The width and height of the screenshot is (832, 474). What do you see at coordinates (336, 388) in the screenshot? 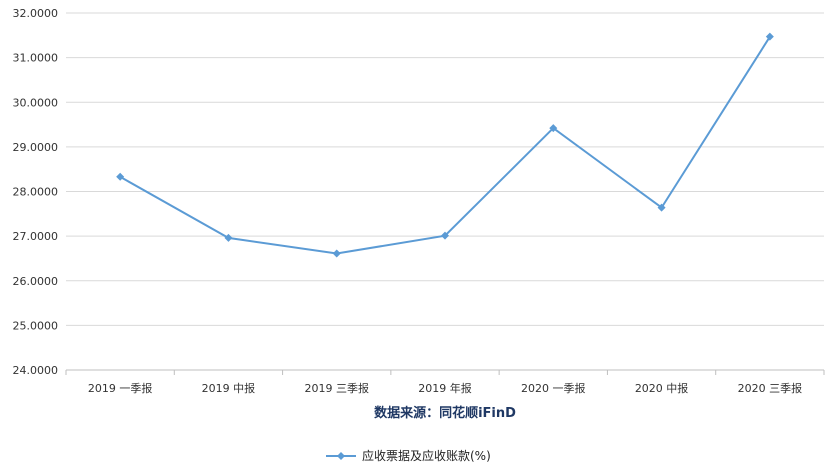
I see `x-tick-label: 2019 三季报` at bounding box center [336, 388].